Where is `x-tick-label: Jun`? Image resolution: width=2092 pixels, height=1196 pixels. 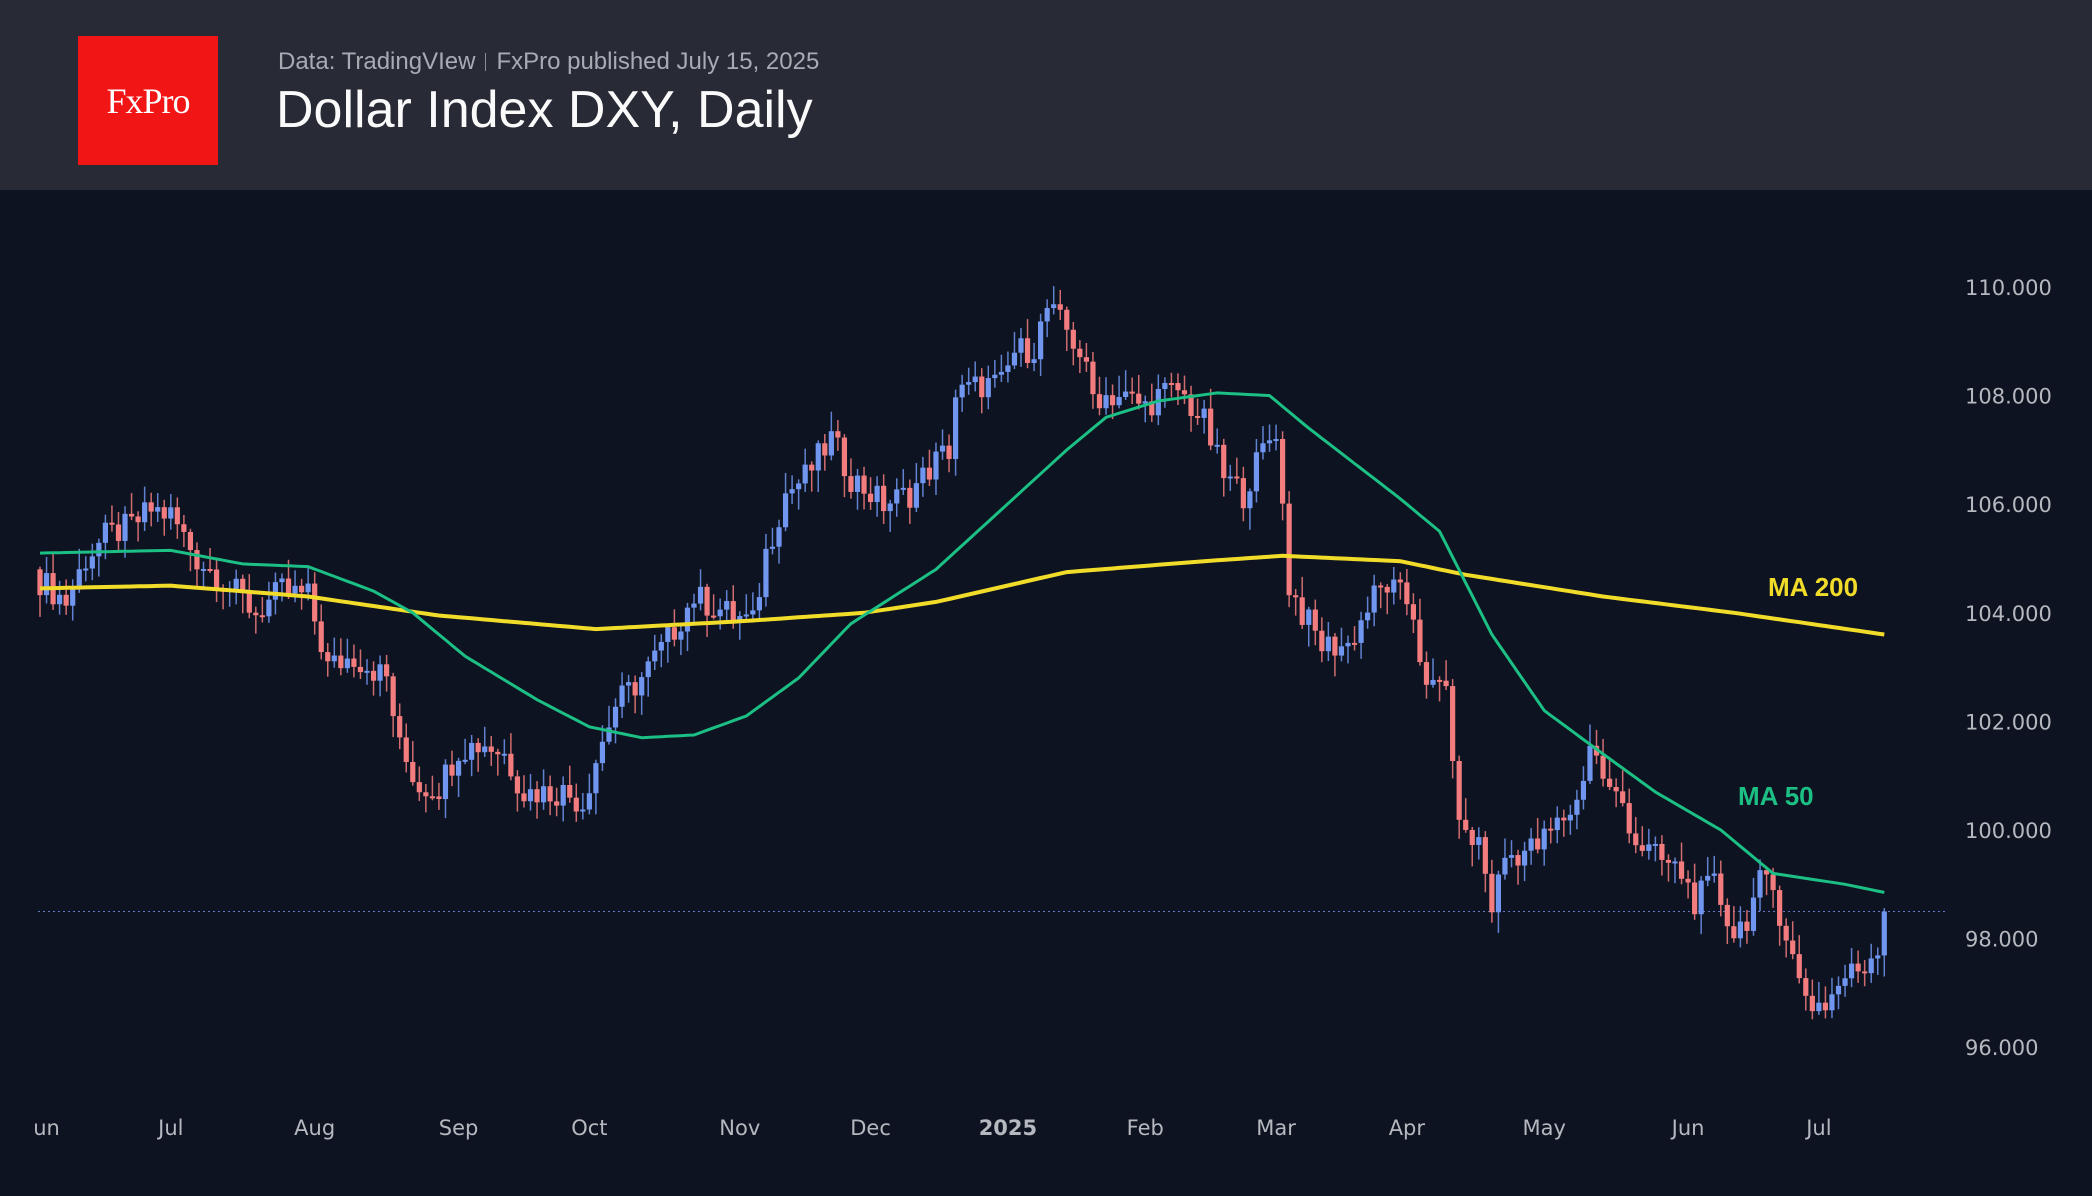 x-tick-label: Jun is located at coordinates (1687, 1128).